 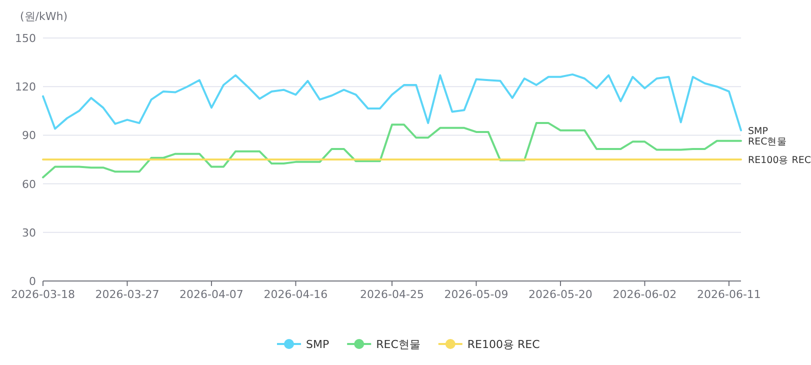 I want to click on y-tick-label: 150, so click(x=25, y=38).